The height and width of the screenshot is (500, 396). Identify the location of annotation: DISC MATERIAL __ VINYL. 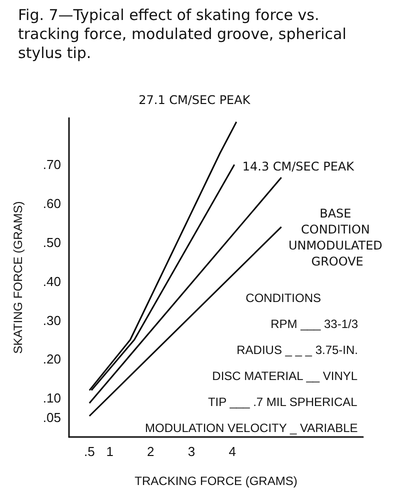
(285, 376).